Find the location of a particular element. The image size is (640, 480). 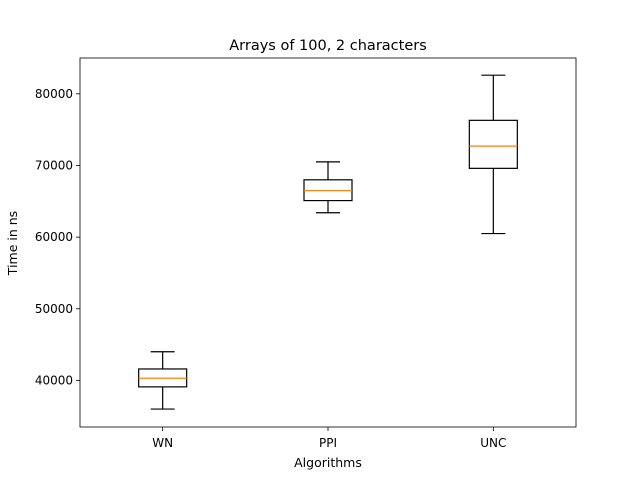

x-tick-label: UNC is located at coordinates (493, 443).